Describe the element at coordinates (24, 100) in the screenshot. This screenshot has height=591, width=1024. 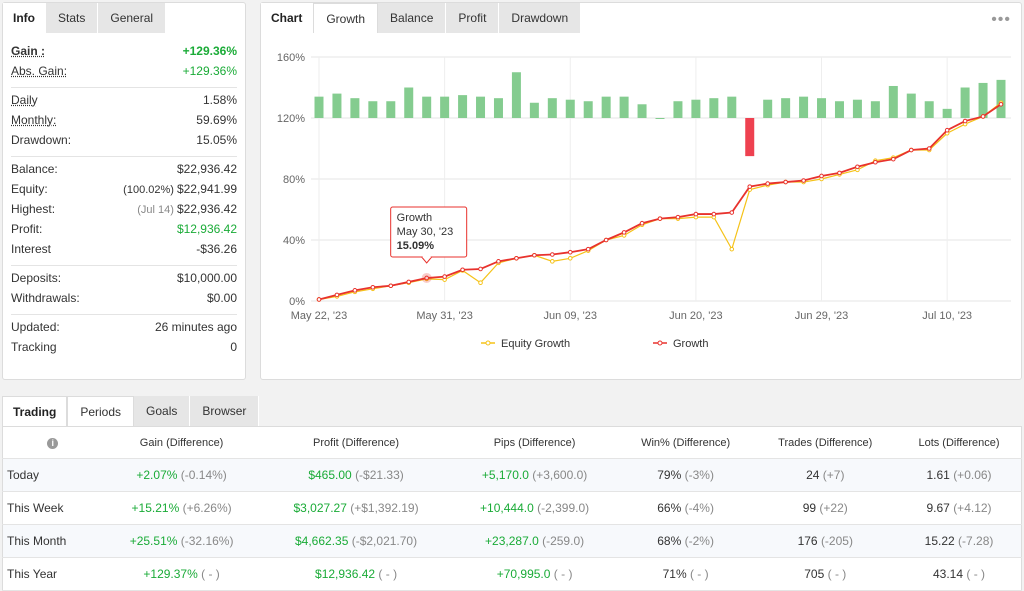
I see `daily-label: Daily` at that location.